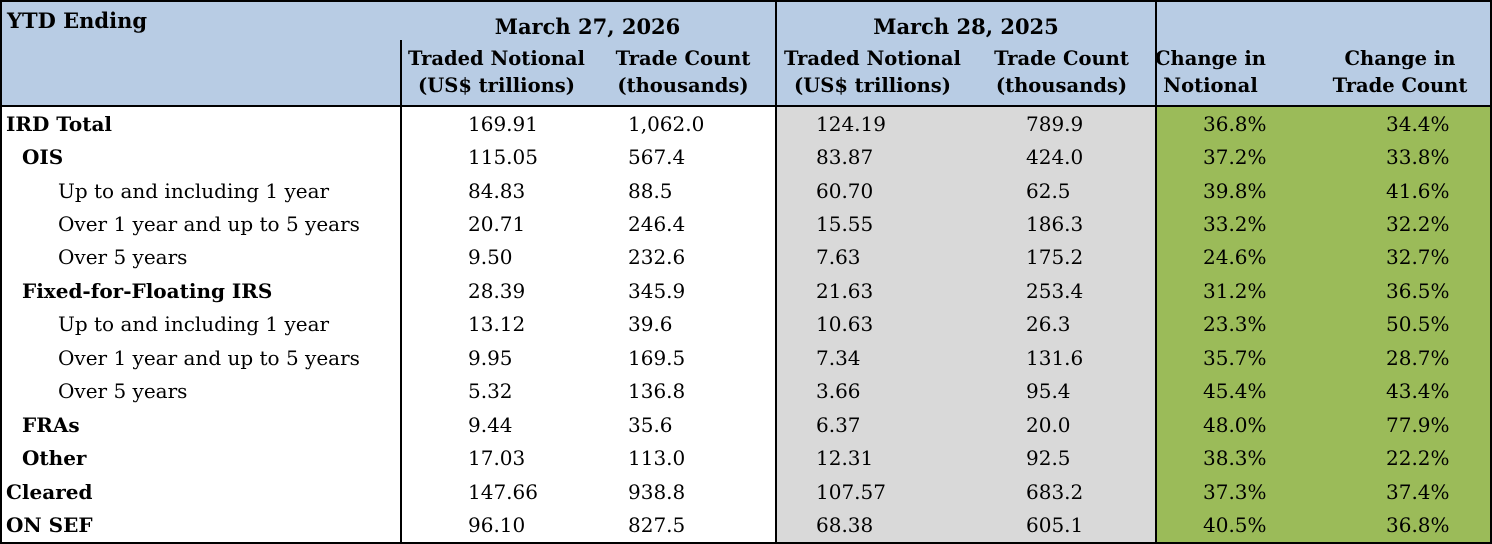 This screenshot has width=1492, height=544. What do you see at coordinates (495, 458) in the screenshot?
I see `notional-2026-value: 17.03` at bounding box center [495, 458].